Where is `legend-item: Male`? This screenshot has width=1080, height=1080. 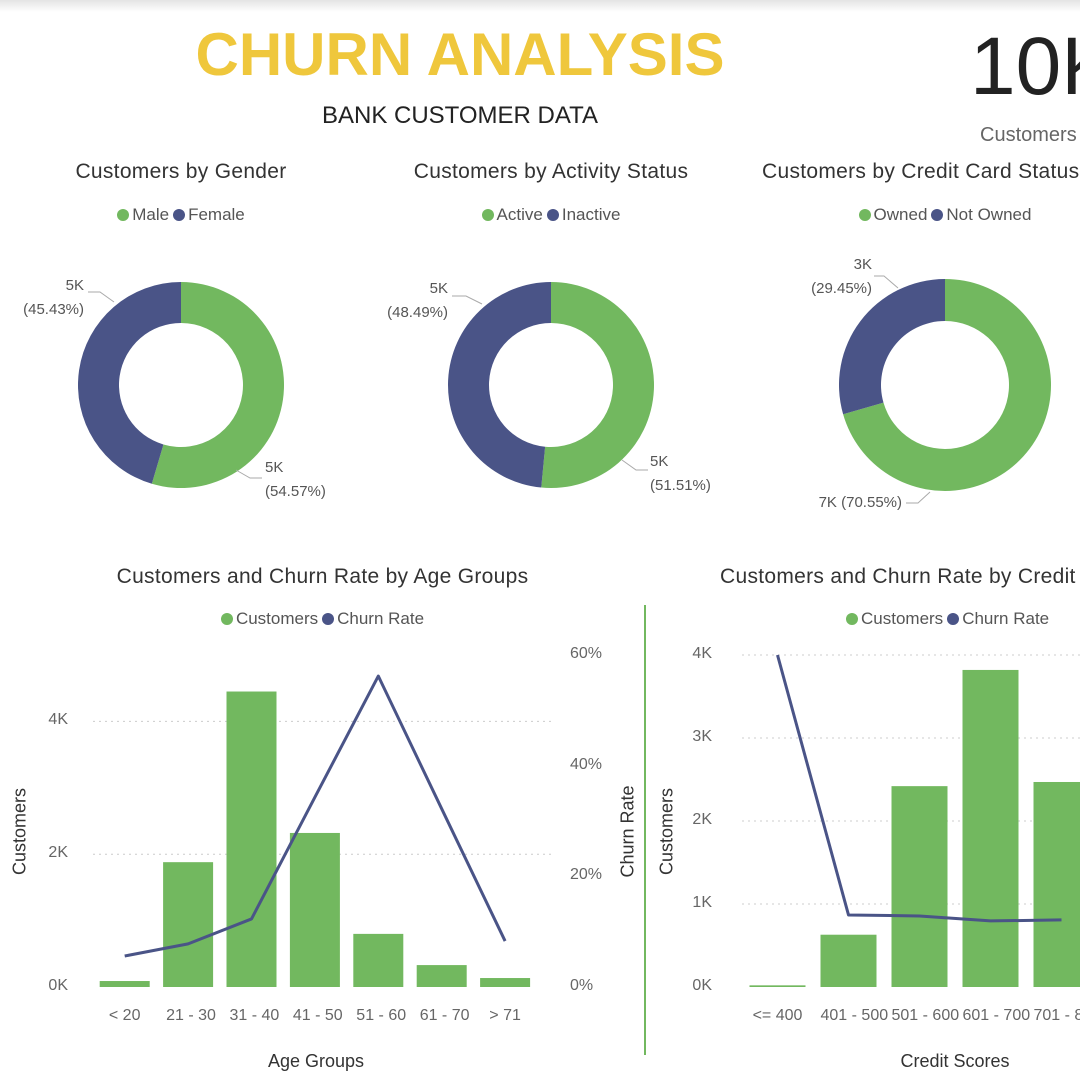 legend-item: Male is located at coordinates (143, 215).